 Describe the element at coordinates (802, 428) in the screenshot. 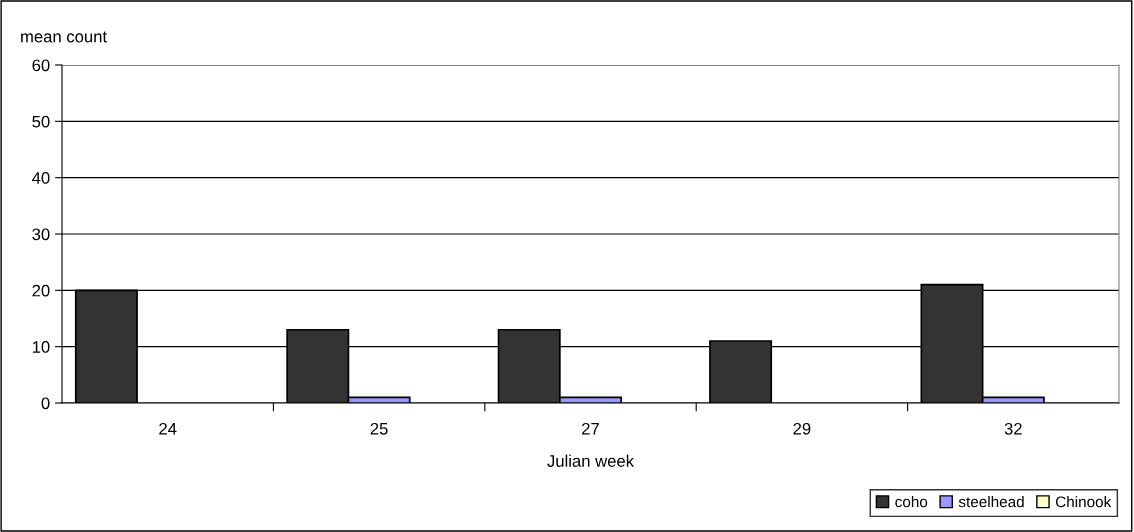

I see `x-tick-label: 29` at that location.